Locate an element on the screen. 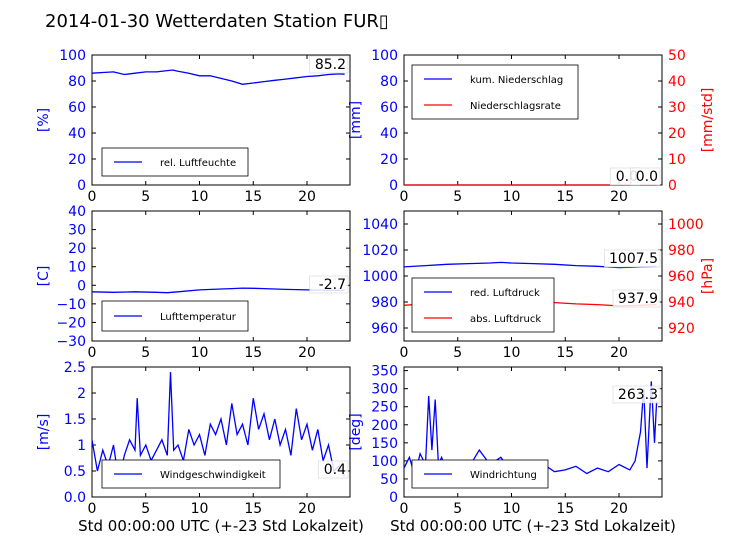 Image resolution: width=736 pixels, height=552 pixels. y-tick-label: 1020 is located at coordinates (380, 251).